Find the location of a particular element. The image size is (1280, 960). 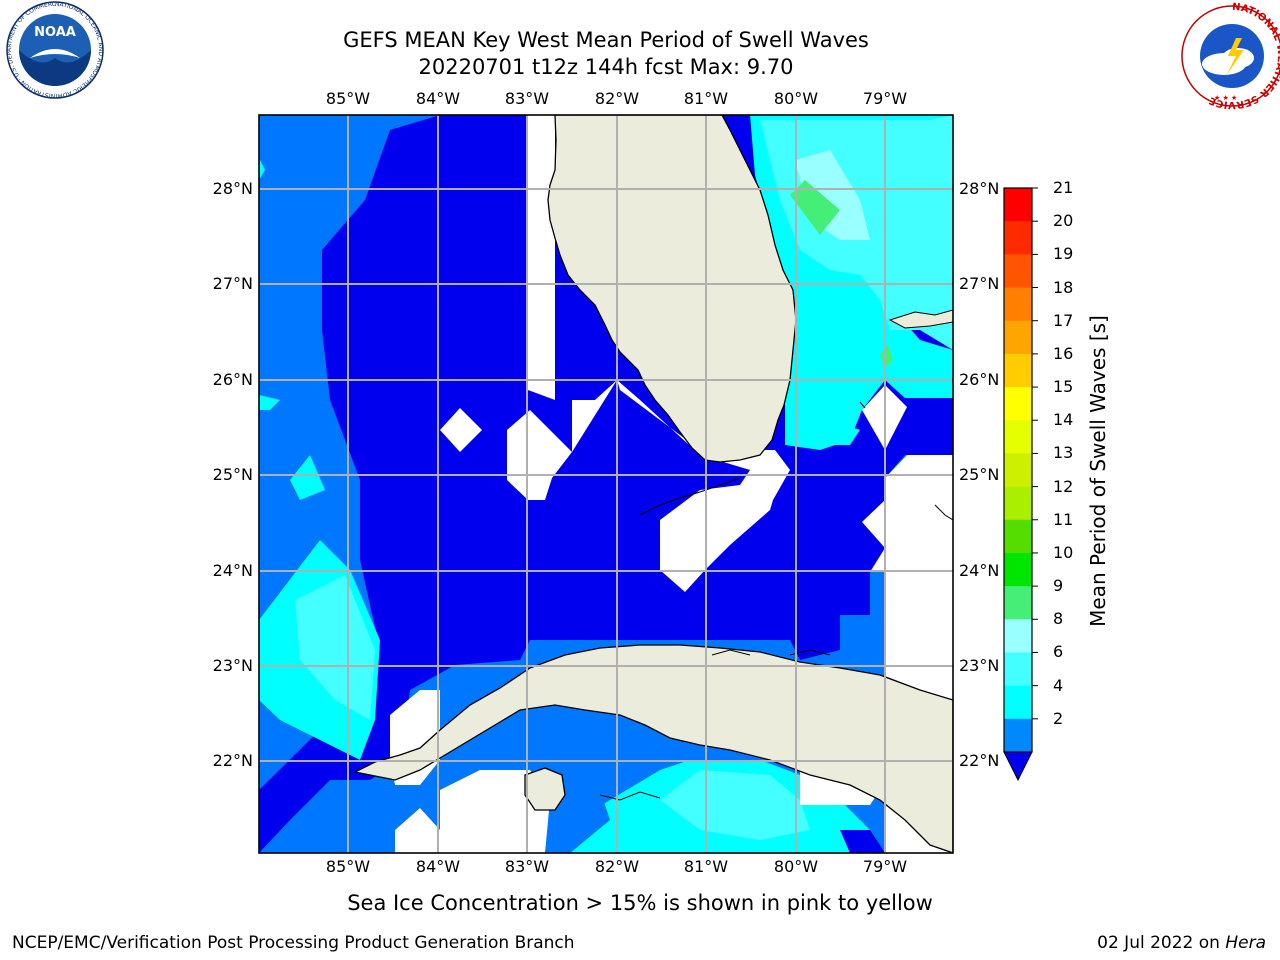

lon-tick-bottom: 79°W is located at coordinates (885, 866).